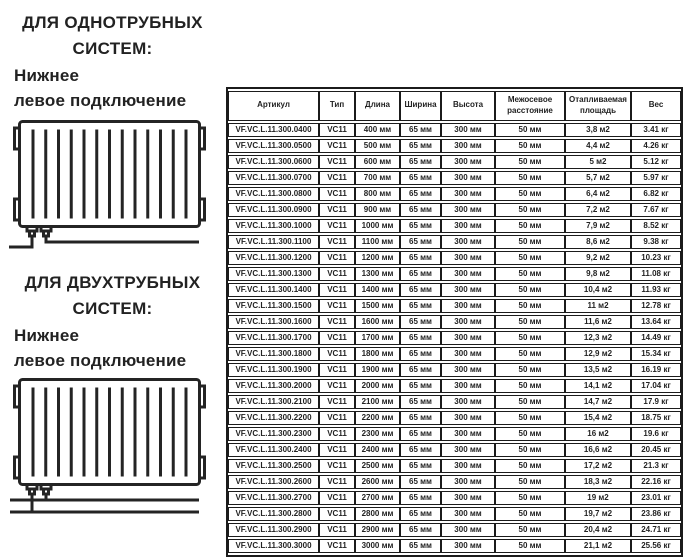 The width and height of the screenshot is (700, 557). I want to click on table-cell: 19 м2, so click(598, 497).